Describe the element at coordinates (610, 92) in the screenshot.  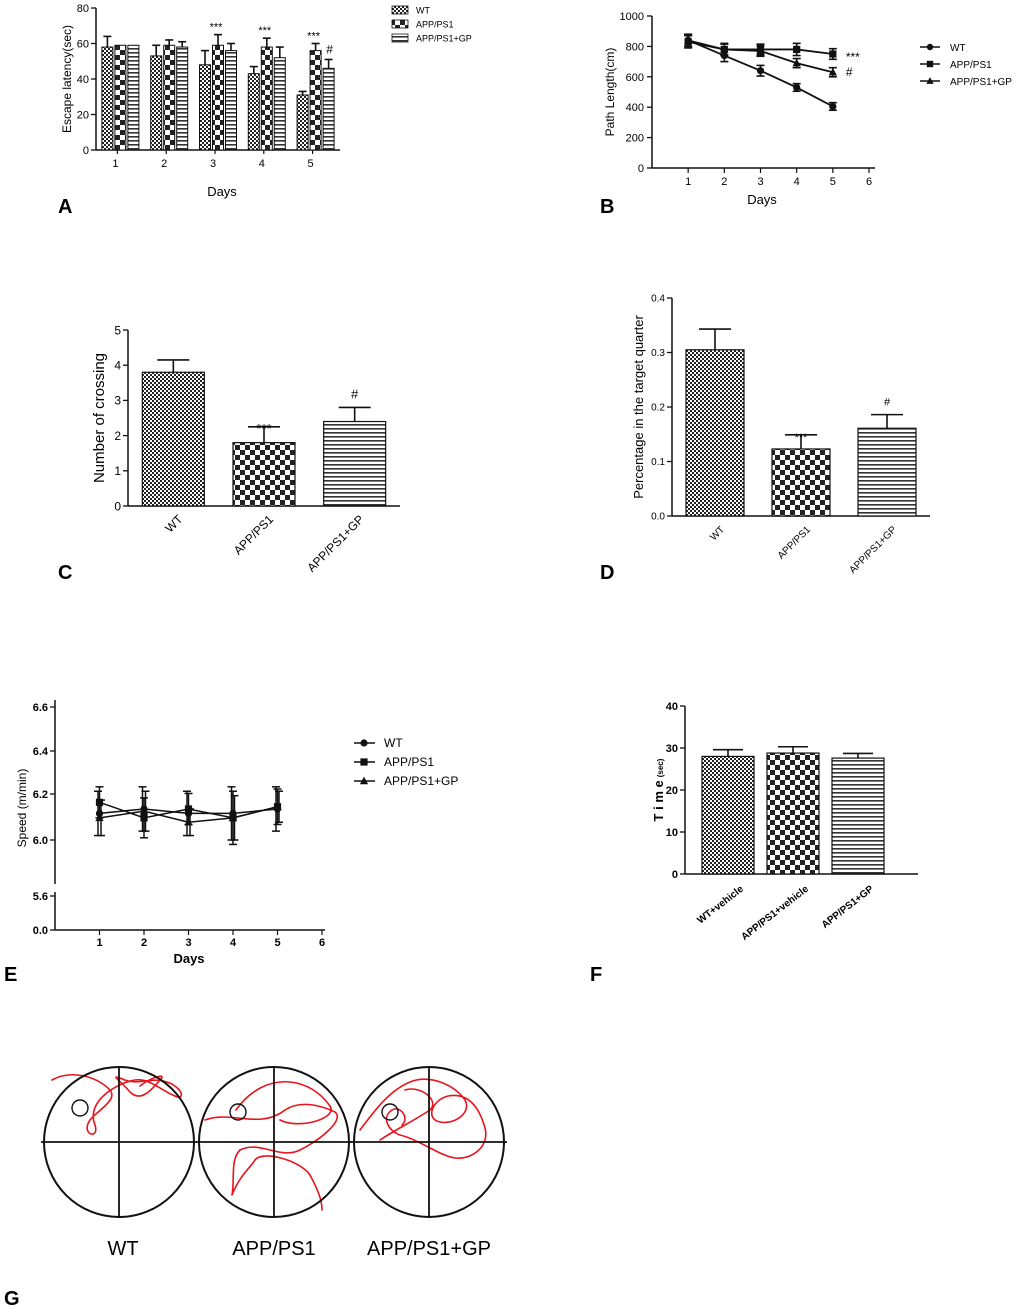
I see `chart-b-y-label: Path Length(cm)` at that location.